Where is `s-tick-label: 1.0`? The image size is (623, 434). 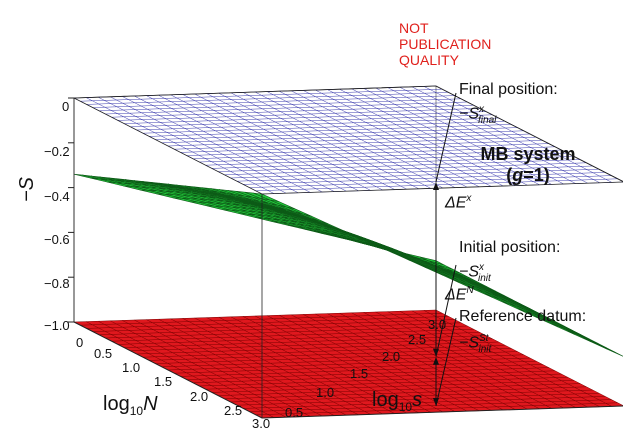
s-tick-label: 1.0 is located at coordinates (325, 392).